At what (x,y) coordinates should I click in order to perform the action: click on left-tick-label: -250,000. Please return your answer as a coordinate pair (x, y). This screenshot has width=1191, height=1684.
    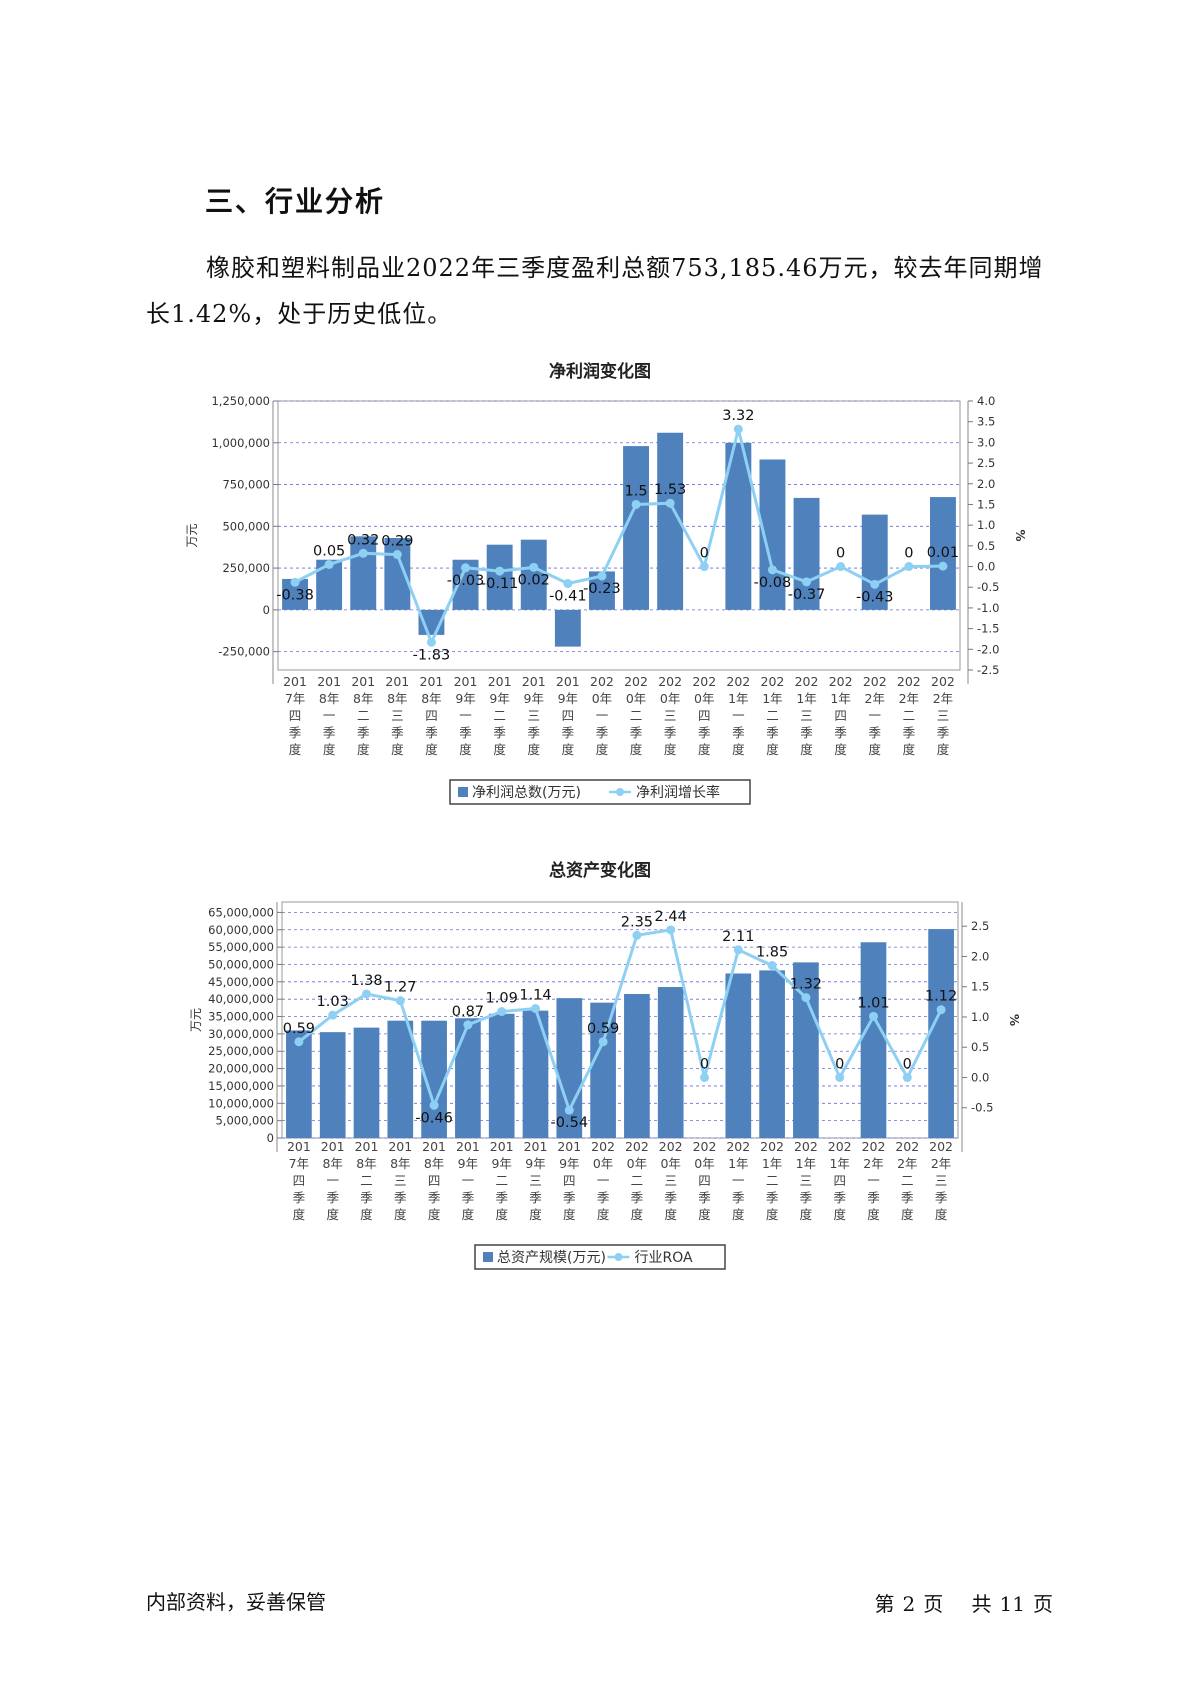
    Looking at the image, I should click on (244, 652).